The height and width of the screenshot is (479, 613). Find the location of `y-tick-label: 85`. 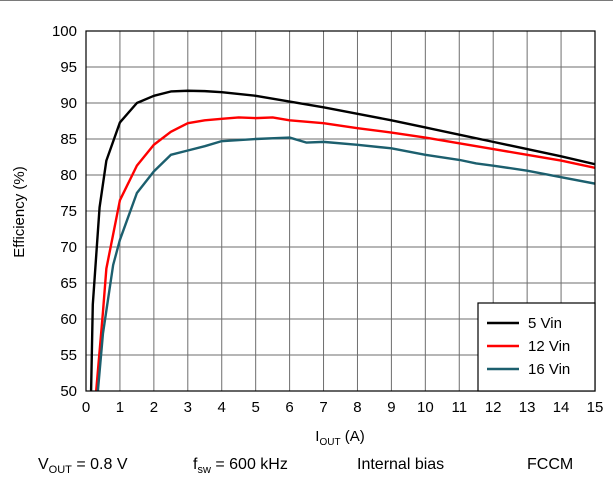

y-tick-label: 85 is located at coordinates (68, 139).